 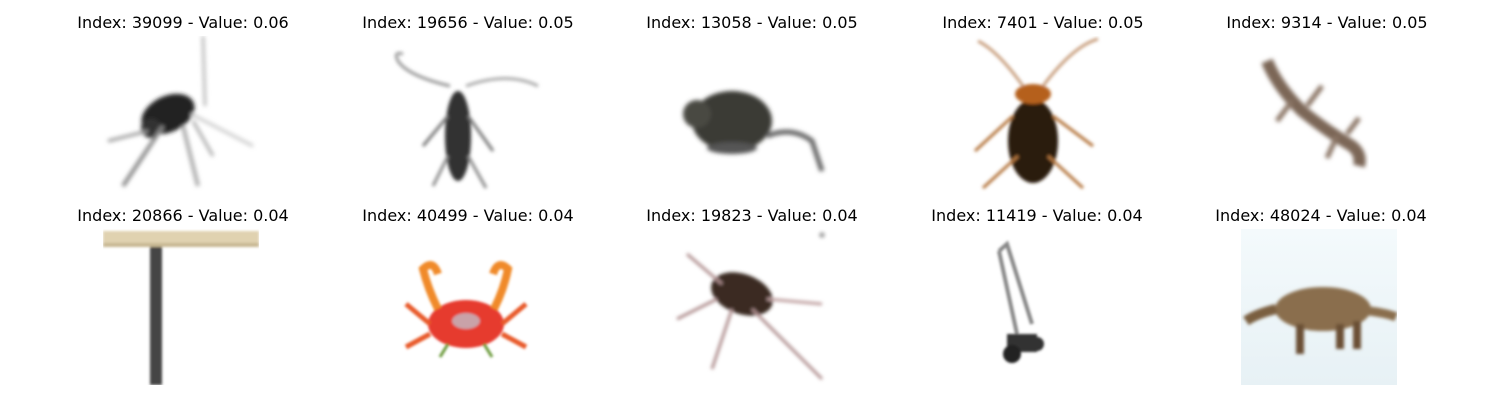 What do you see at coordinates (1041, 114) in the screenshot?
I see `brown-cockroach-image` at bounding box center [1041, 114].